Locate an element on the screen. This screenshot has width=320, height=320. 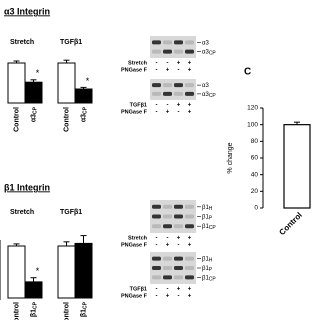
y-tick-label: 40 is located at coordinates (255, 174).